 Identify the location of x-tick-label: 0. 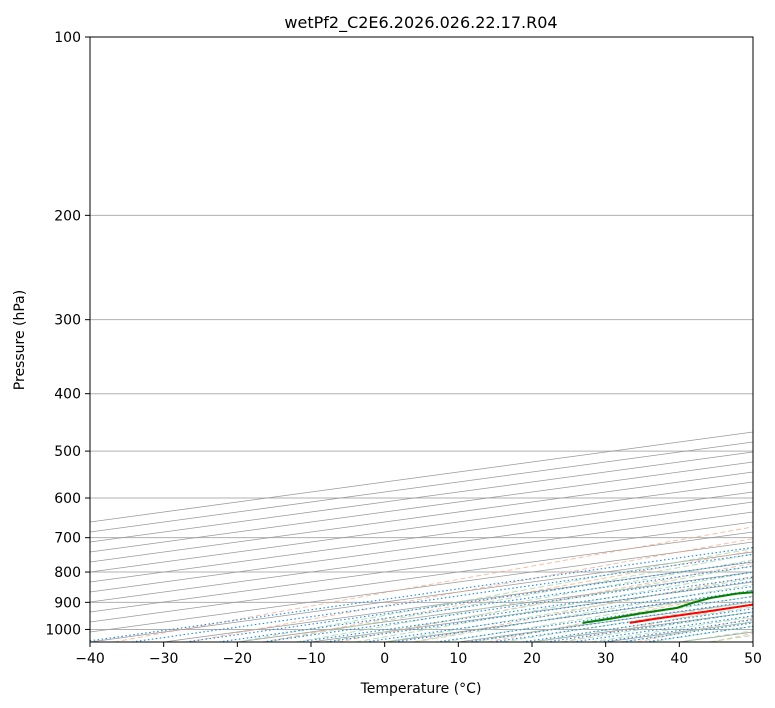
(384, 659).